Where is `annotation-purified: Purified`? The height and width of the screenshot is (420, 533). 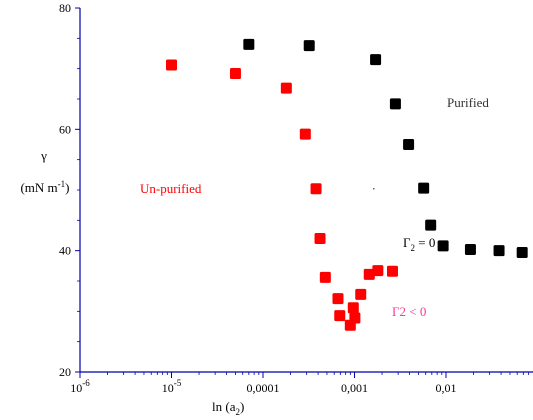 annotation-purified: Purified is located at coordinates (468, 102).